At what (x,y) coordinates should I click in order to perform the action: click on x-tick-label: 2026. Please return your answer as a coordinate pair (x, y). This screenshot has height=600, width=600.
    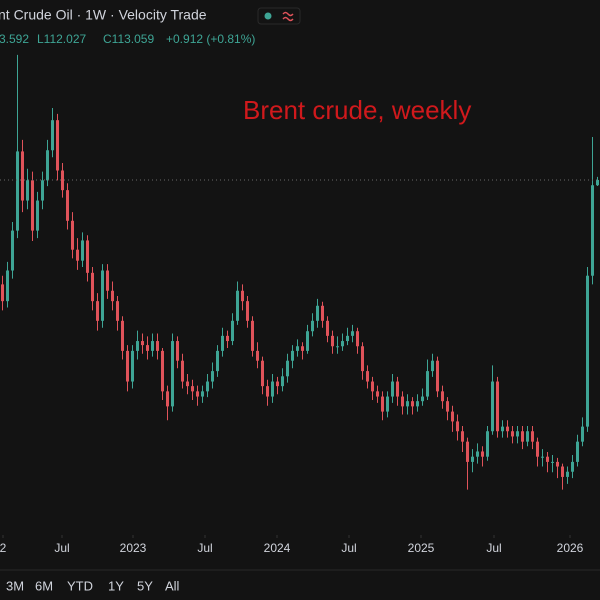
    Looking at the image, I should click on (570, 548).